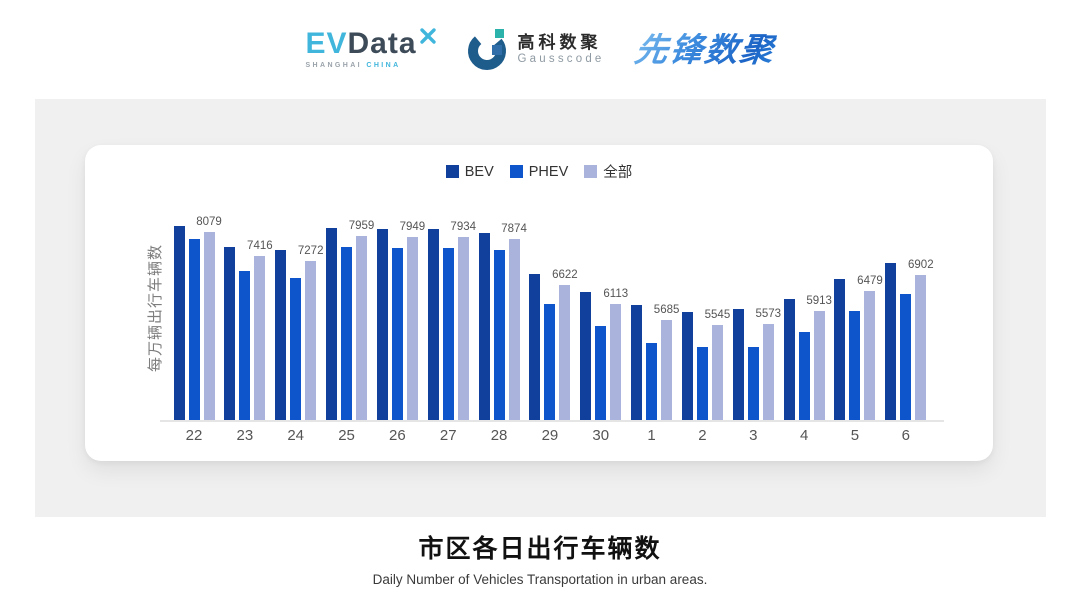 Image resolution: width=1080 pixels, height=608 pixels. What do you see at coordinates (804, 435) in the screenshot?
I see `x-axis-tick: 4` at bounding box center [804, 435].